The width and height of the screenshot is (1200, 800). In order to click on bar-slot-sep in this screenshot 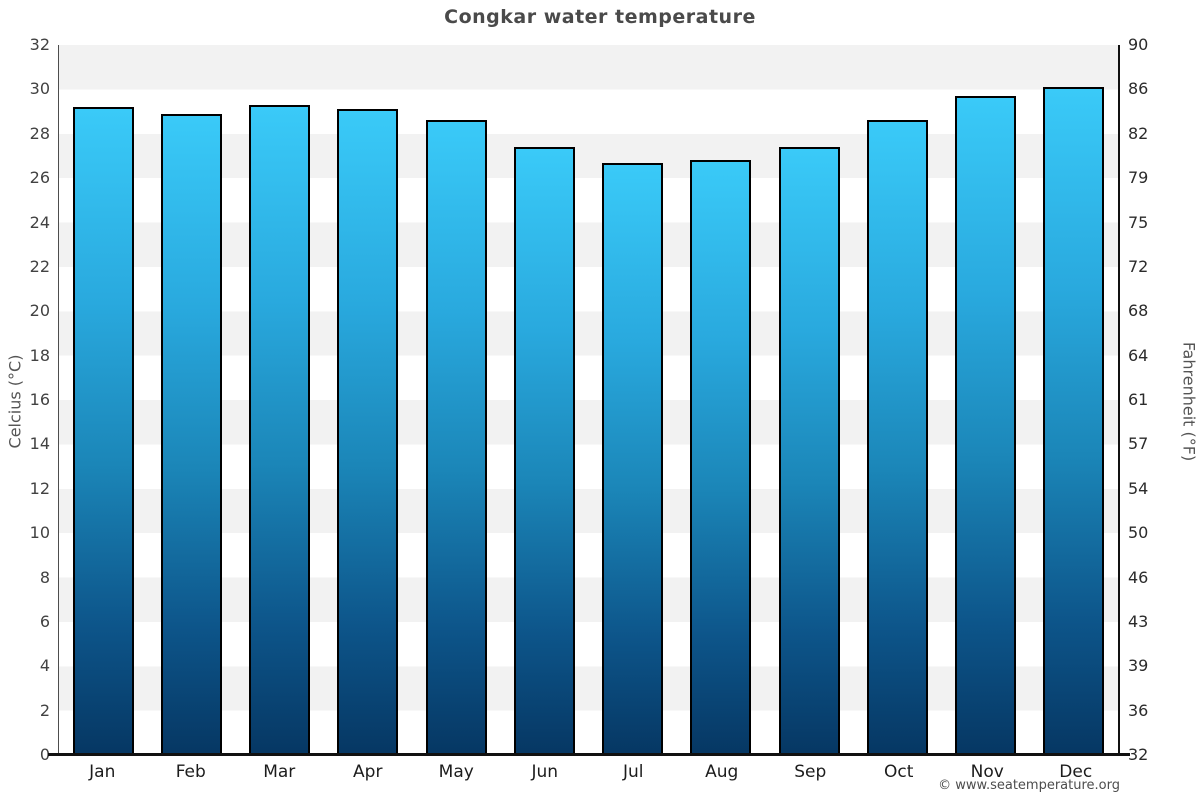, I will do `click(809, 400)`.